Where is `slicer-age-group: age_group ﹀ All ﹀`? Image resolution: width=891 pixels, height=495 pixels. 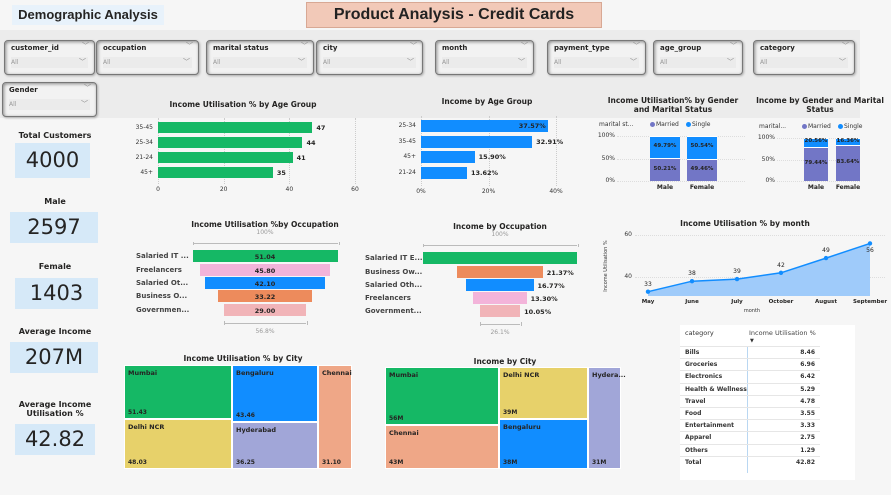
slicer-age-group: age_group ﹀ All ﹀ is located at coordinates (698, 57).